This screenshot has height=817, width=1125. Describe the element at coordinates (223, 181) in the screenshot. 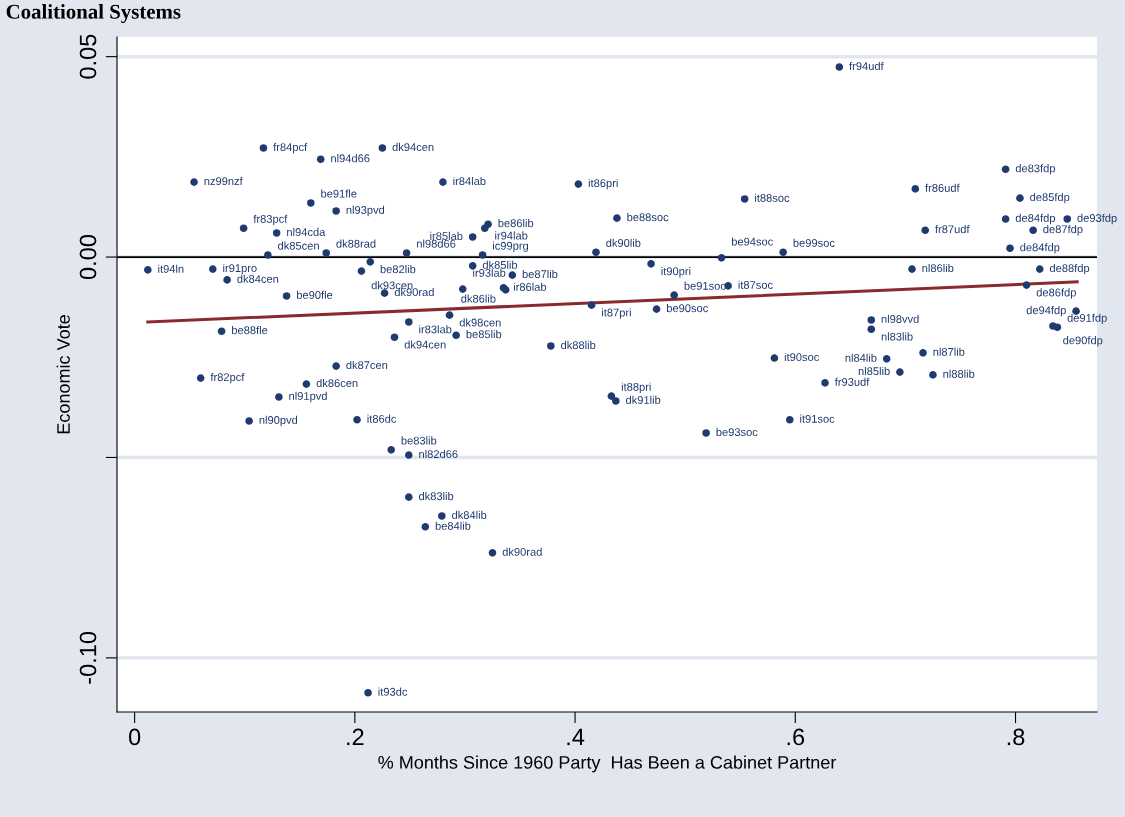

I see `annotation: nz99nzf` at that location.